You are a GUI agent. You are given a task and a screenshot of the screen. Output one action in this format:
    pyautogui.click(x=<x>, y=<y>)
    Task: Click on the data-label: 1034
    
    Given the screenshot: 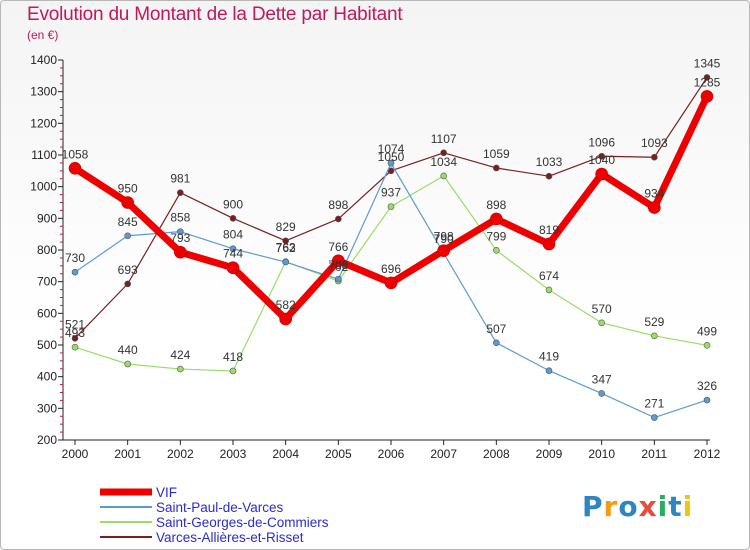 What is the action you would take?
    pyautogui.click(x=443, y=162)
    